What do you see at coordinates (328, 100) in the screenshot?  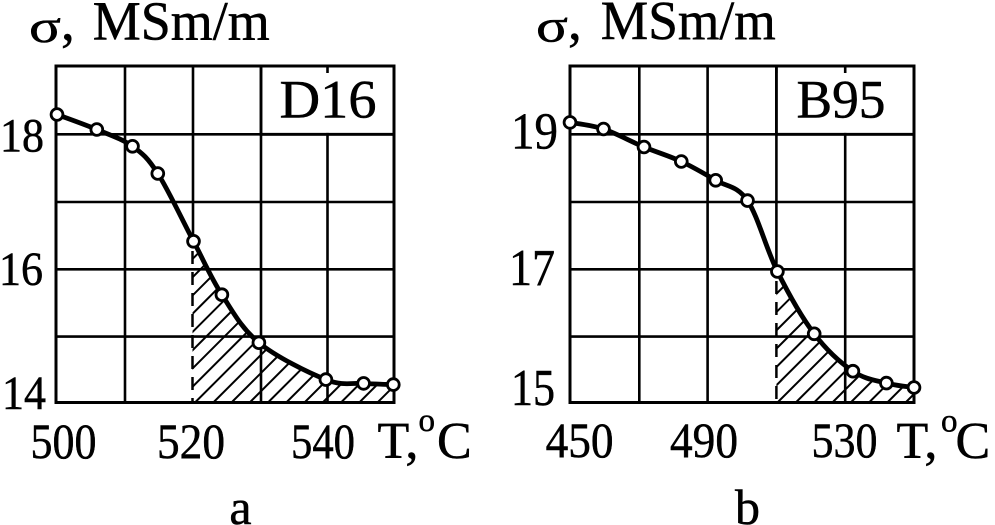 I see `svg-text: D16` at bounding box center [328, 100].